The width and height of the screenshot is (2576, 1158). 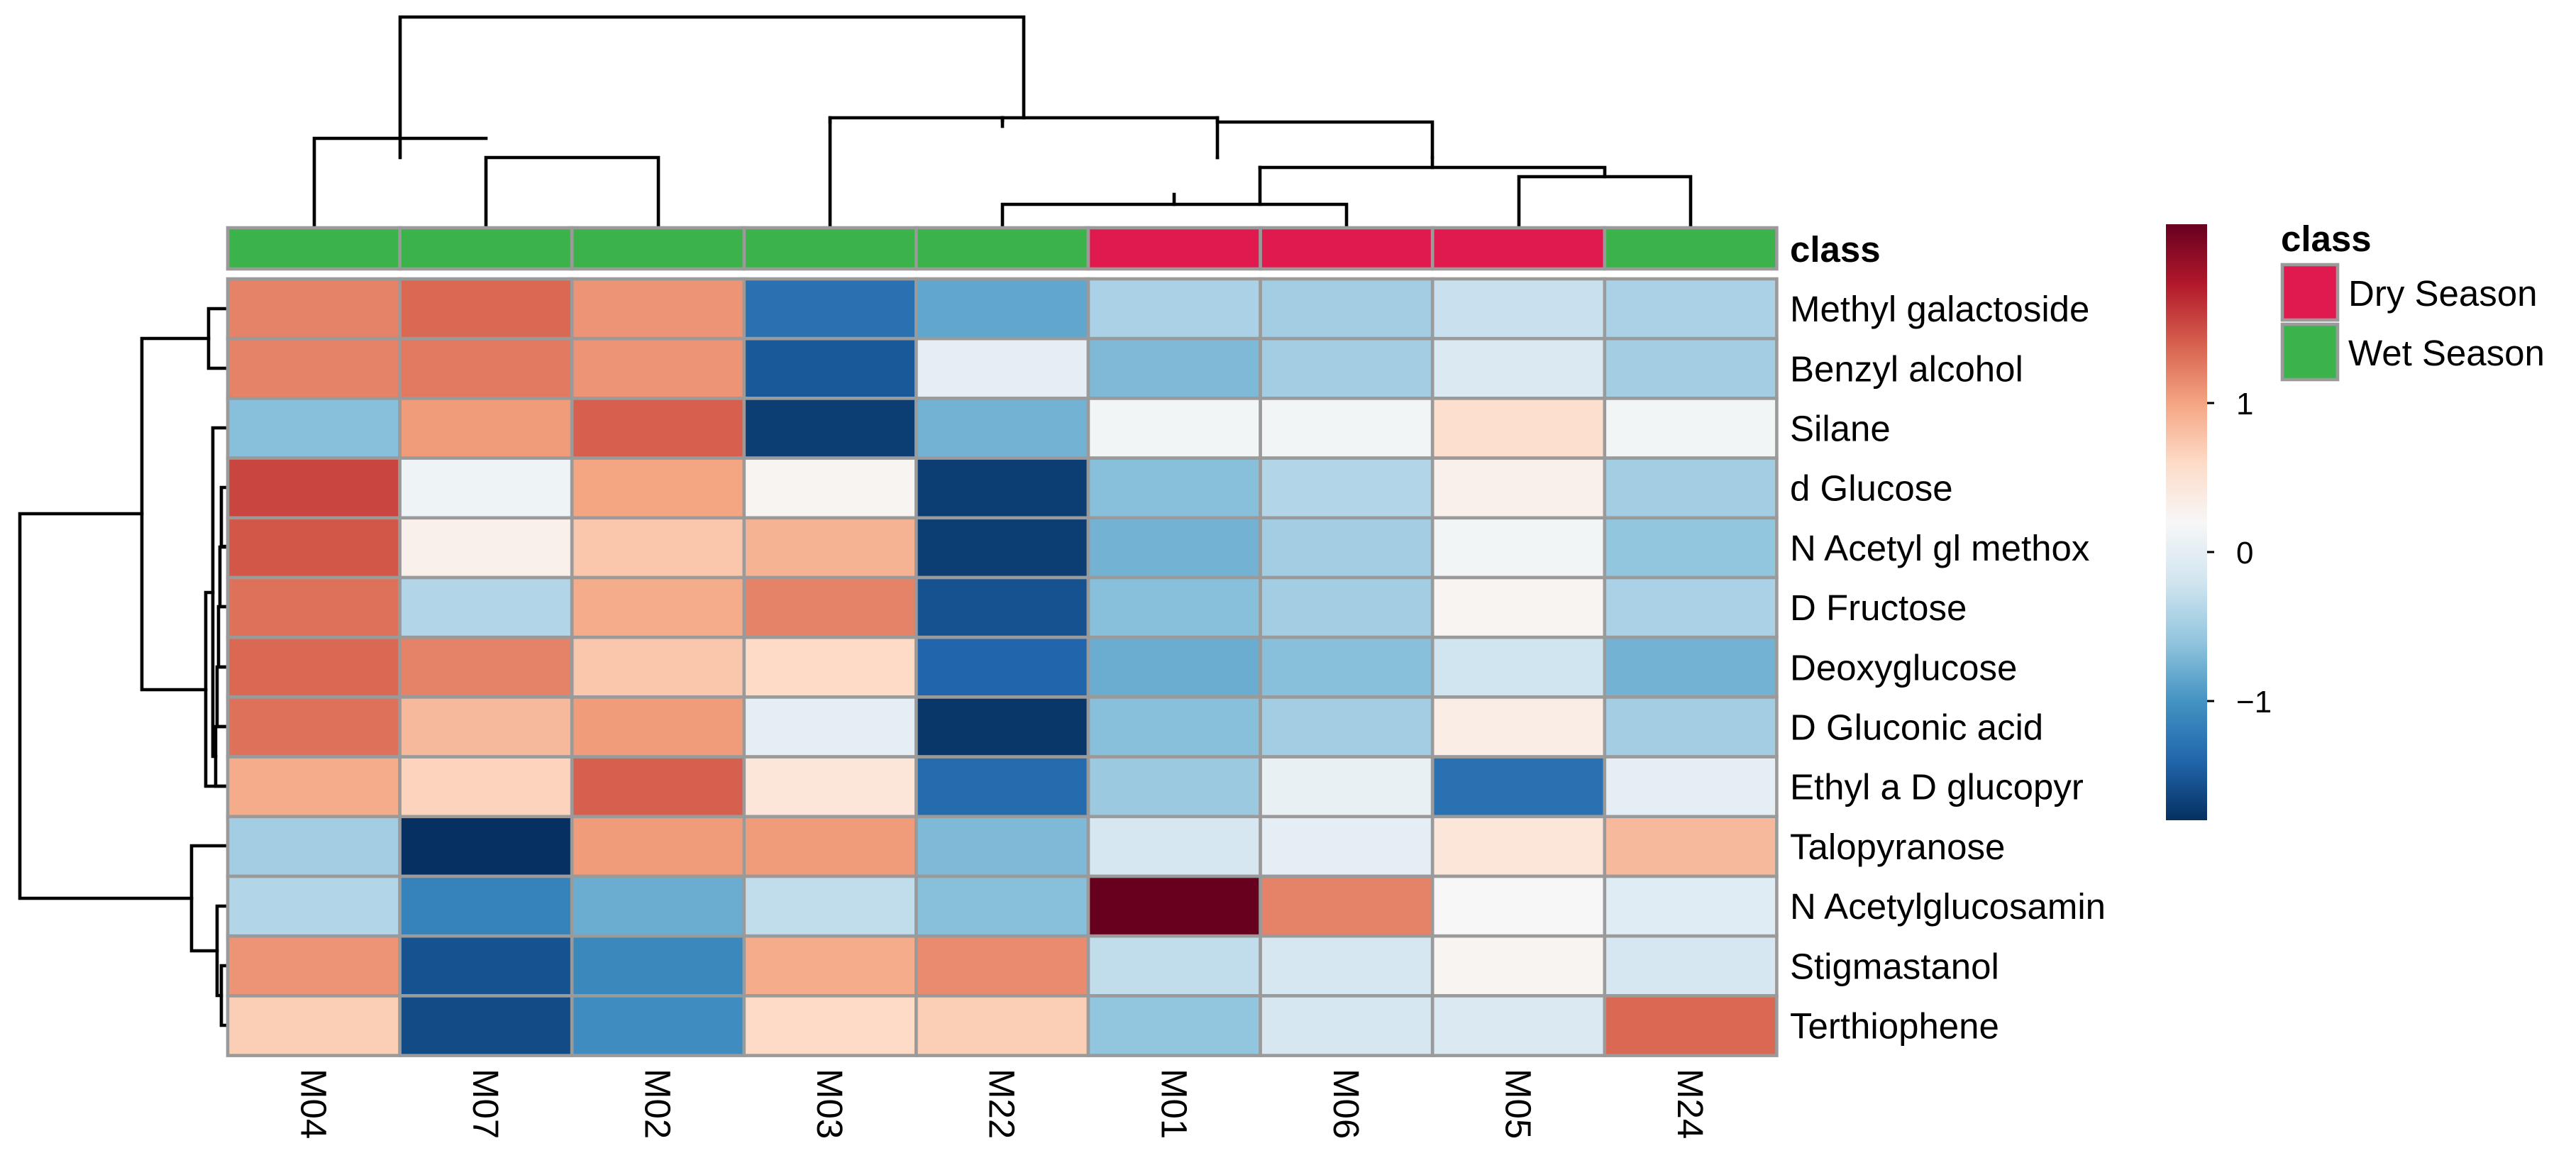 I want to click on row-label: Benzyl alcohol, so click(x=1906, y=368).